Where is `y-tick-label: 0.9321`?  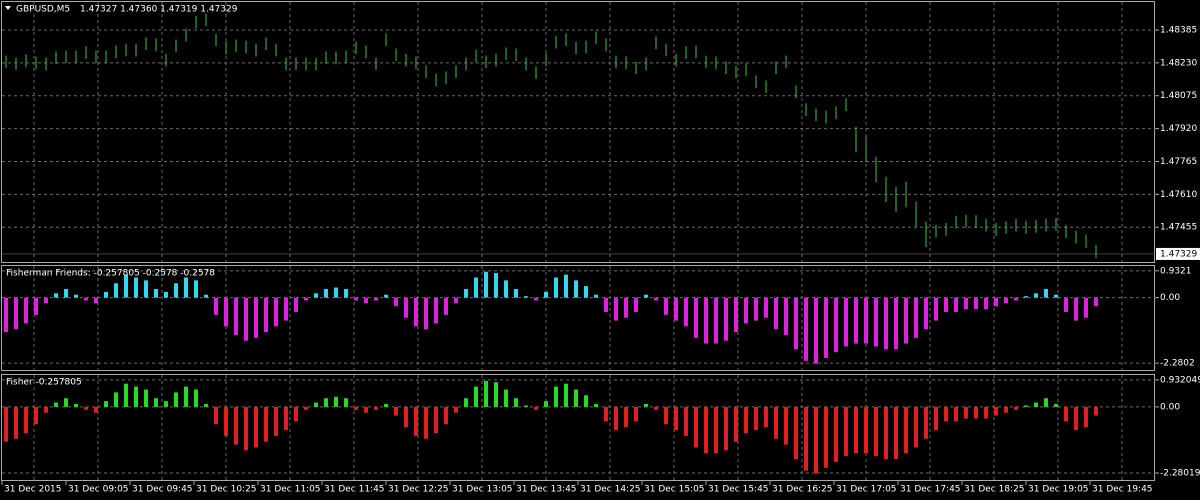
y-tick-label: 0.9321 is located at coordinates (1176, 271).